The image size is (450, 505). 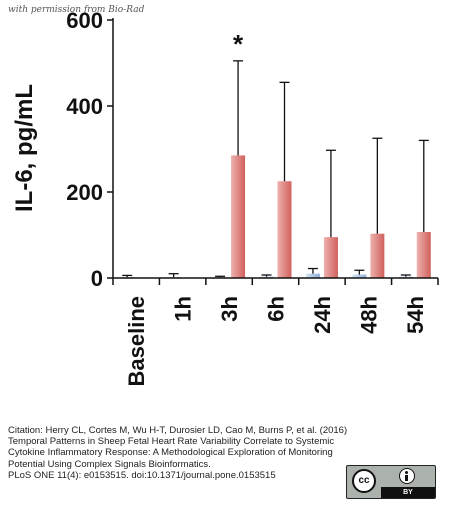 I want to click on y-tick-label: 600, so click(x=84, y=20).